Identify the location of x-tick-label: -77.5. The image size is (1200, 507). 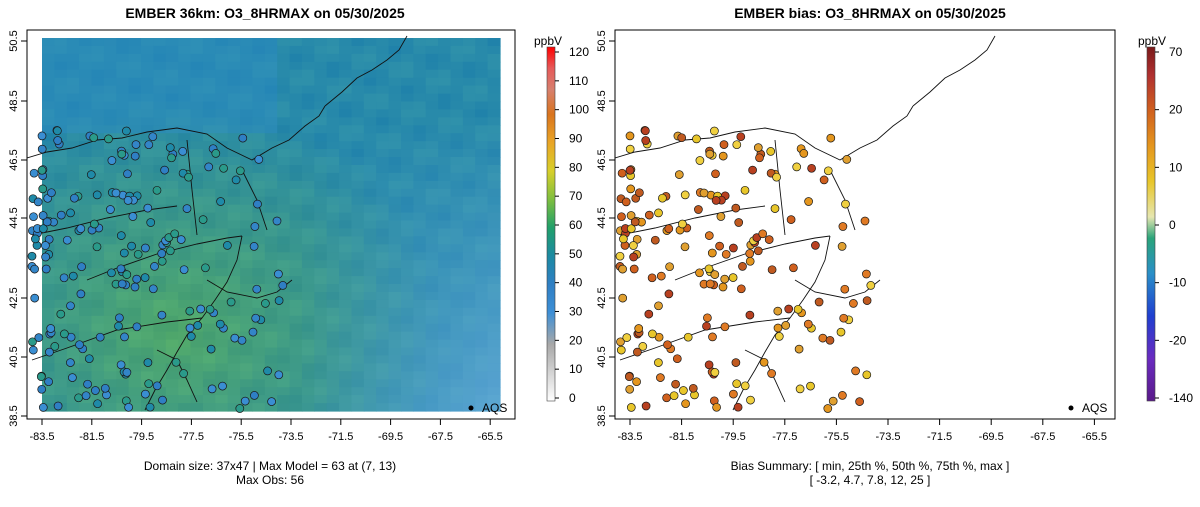
(191, 437).